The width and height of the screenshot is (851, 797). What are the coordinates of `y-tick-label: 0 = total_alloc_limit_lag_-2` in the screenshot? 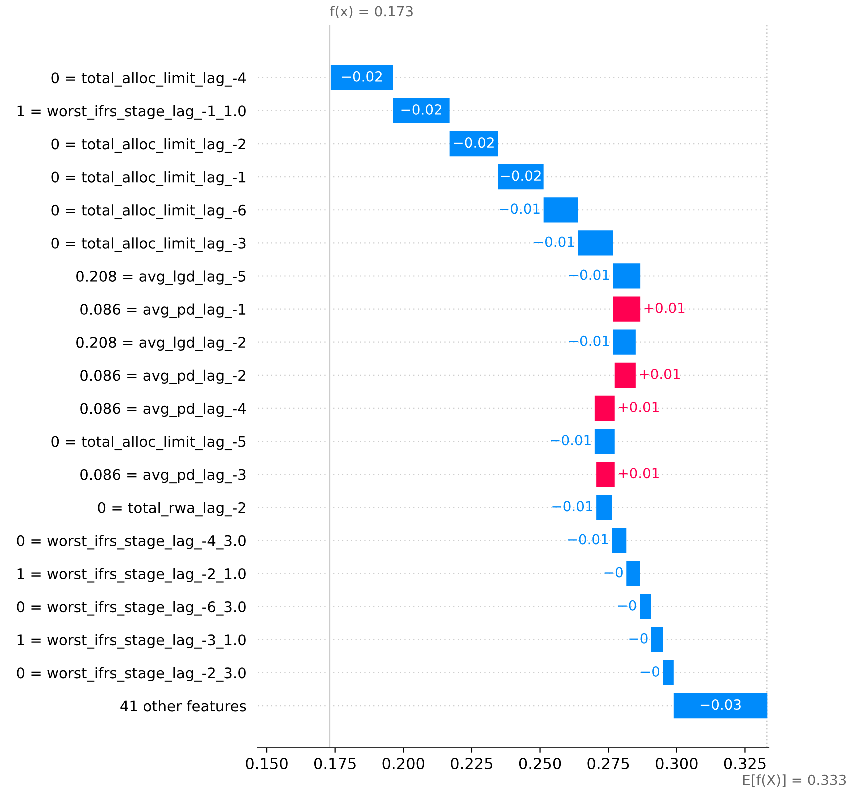 It's located at (149, 145).